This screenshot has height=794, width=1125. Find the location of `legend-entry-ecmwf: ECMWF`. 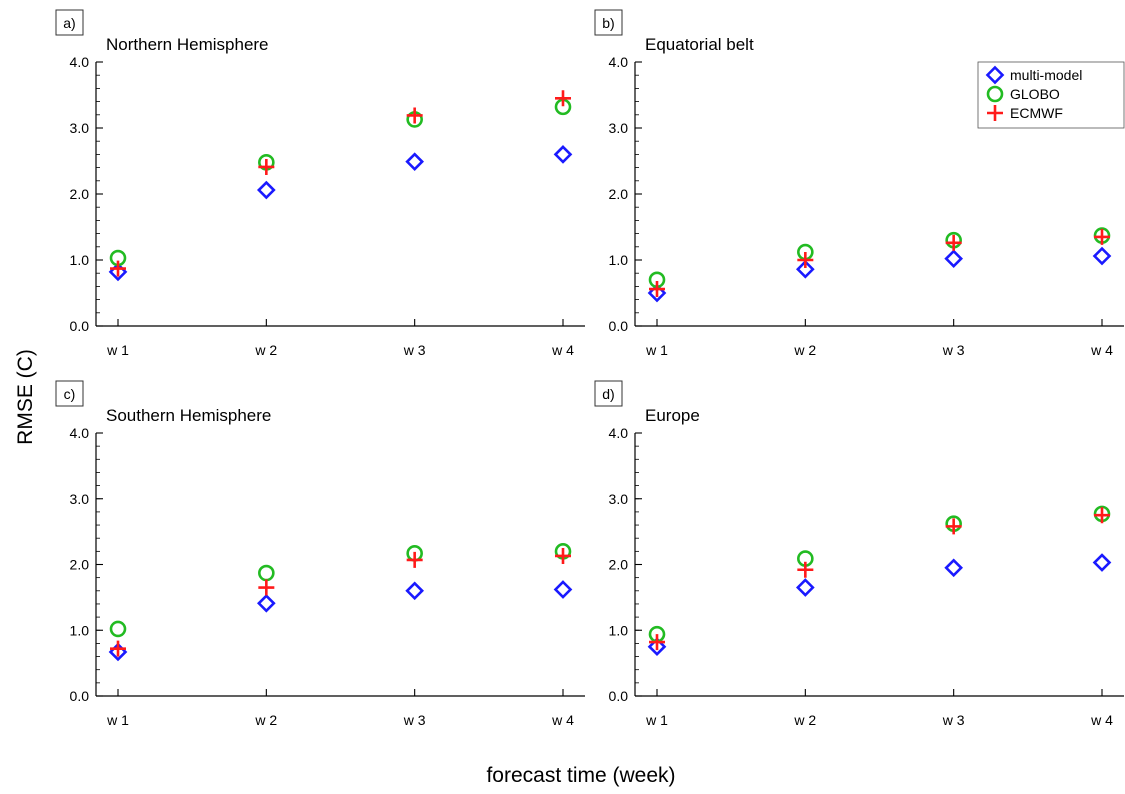

legend-entry-ecmwf: ECMWF is located at coordinates (1036, 113).